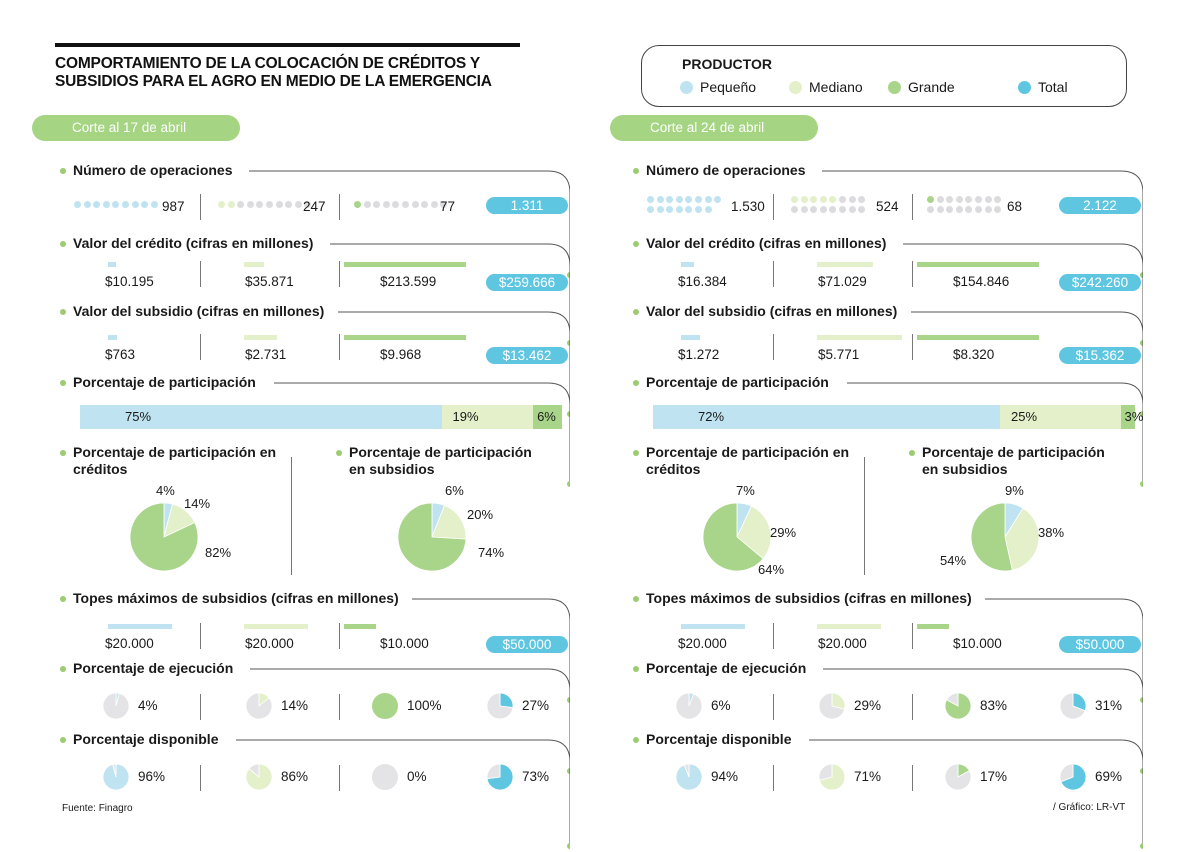  I want to click on credito-value: $71.029, so click(842, 281).